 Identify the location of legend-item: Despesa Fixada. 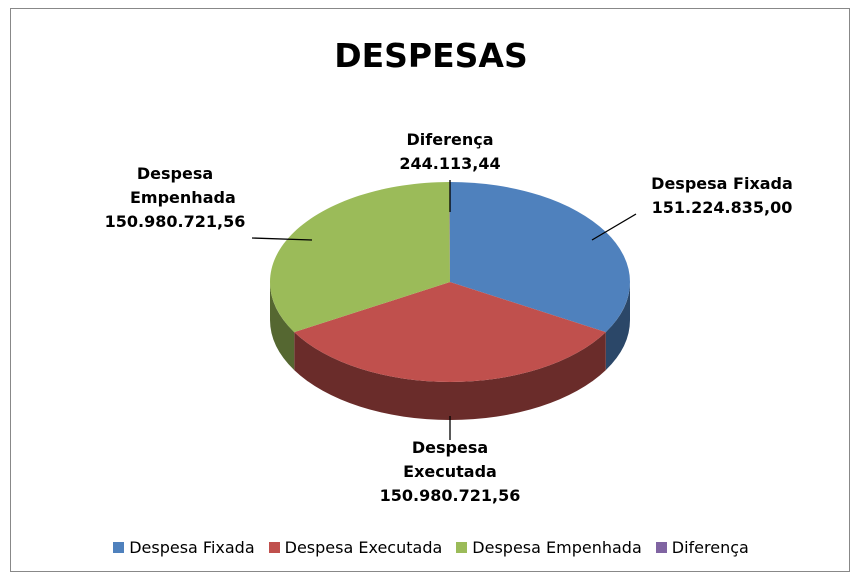
(184, 547).